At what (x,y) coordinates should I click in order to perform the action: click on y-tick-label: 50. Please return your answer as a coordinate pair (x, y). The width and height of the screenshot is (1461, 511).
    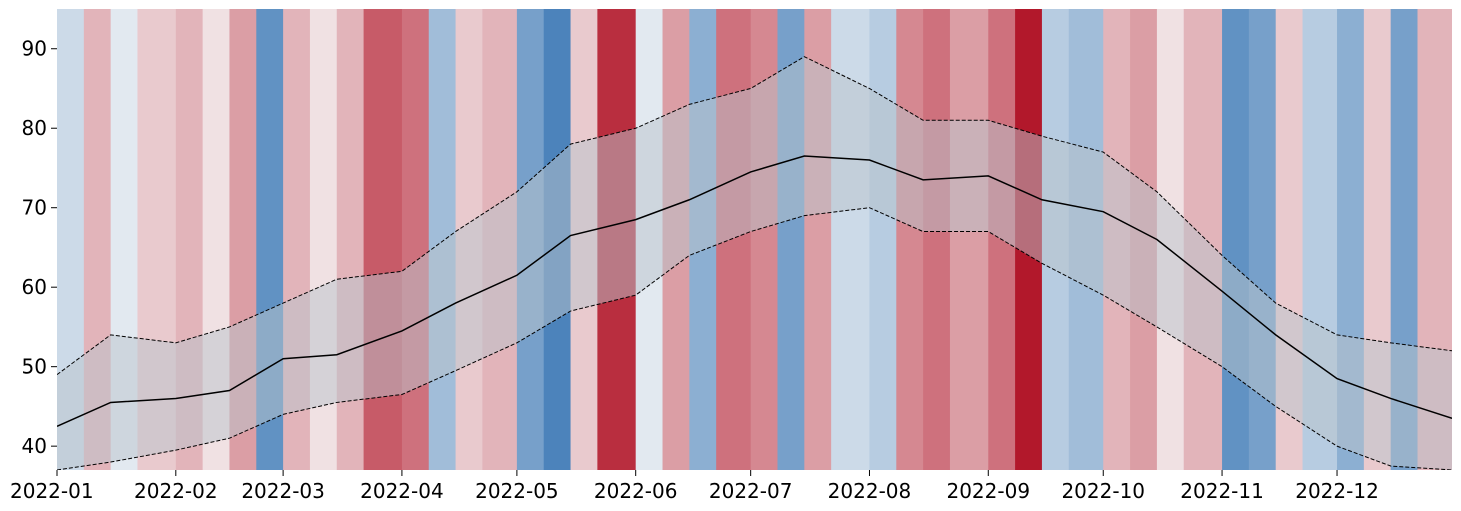
    Looking at the image, I should click on (34, 367).